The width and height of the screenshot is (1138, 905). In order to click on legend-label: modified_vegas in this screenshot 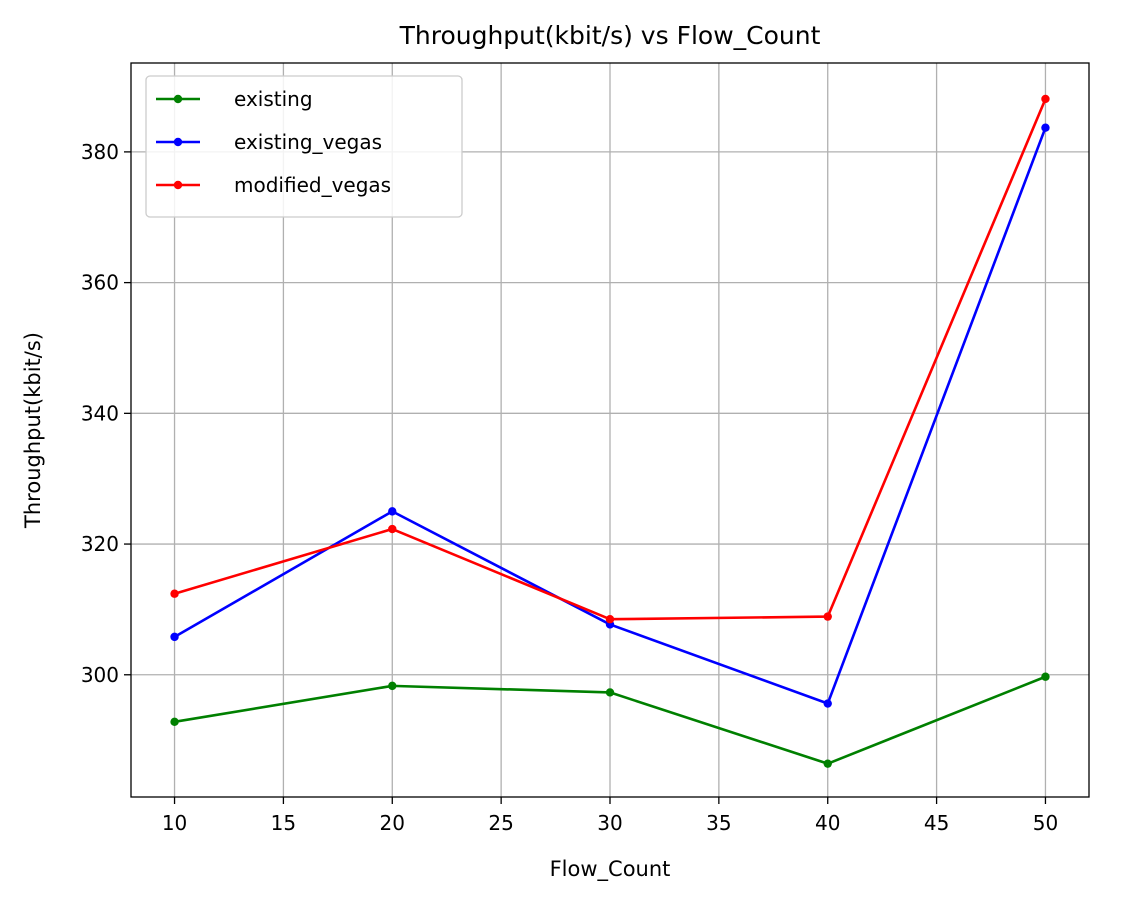, I will do `click(312, 185)`.